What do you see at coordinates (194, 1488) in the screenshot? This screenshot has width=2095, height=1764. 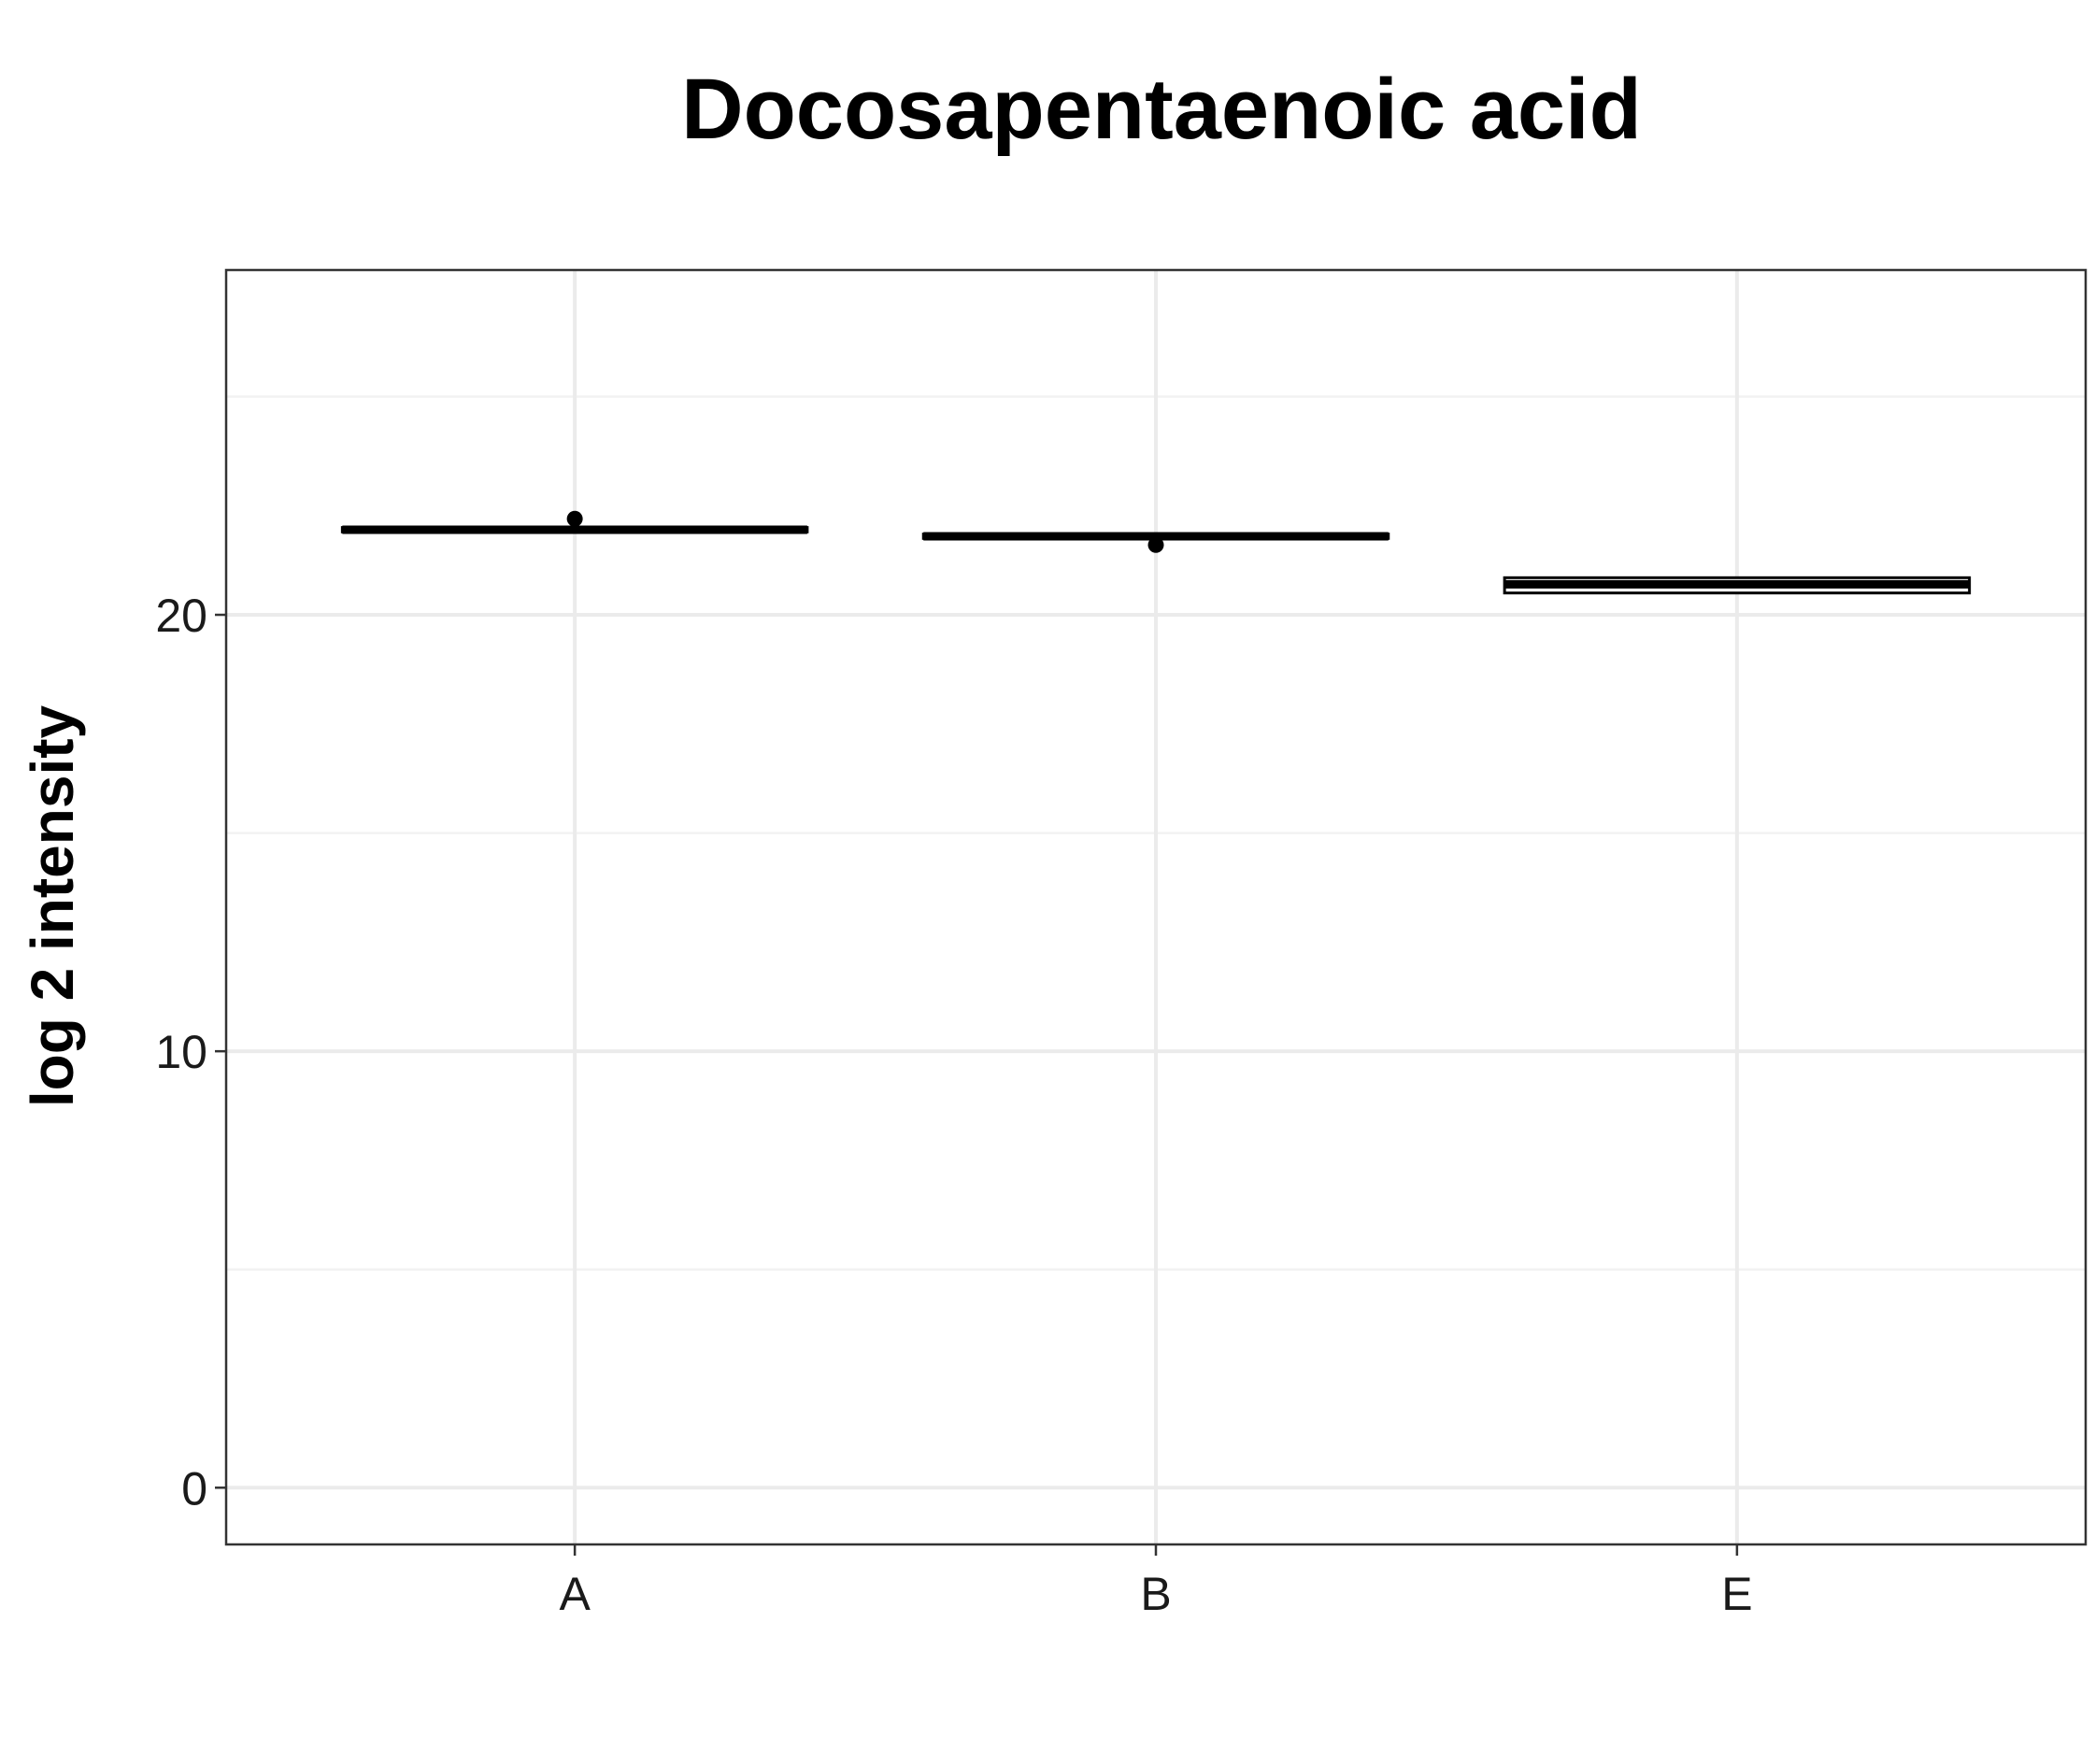 I see `y-tick-label: 0` at bounding box center [194, 1488].